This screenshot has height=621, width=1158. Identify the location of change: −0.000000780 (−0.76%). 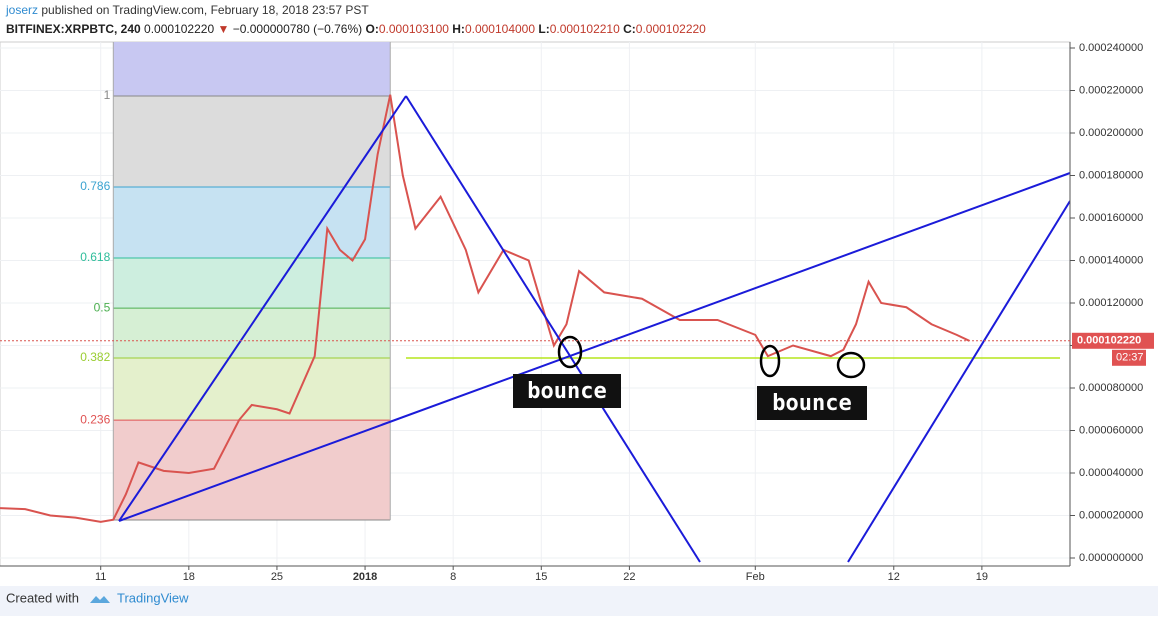
(297, 29).